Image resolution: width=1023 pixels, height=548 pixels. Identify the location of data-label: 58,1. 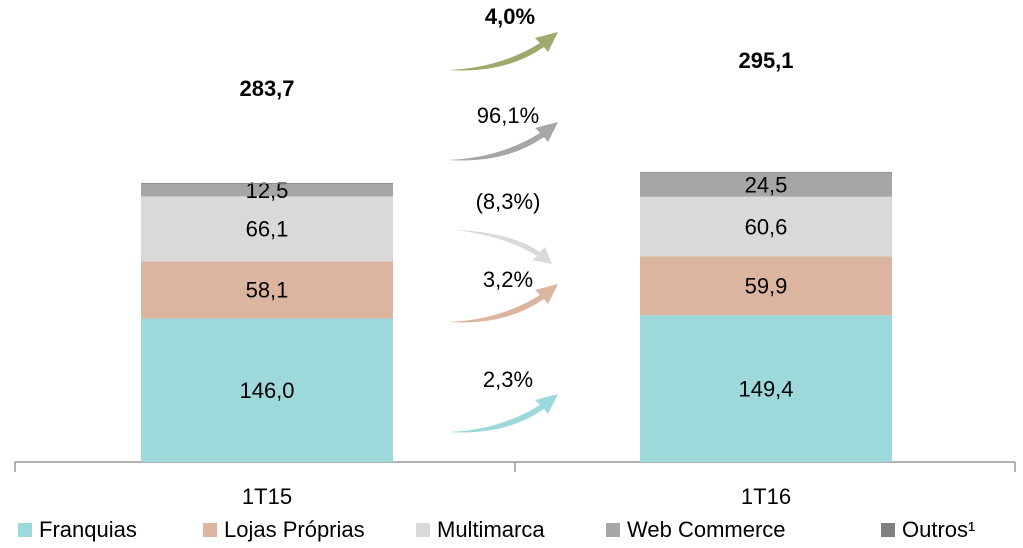
(267, 290).